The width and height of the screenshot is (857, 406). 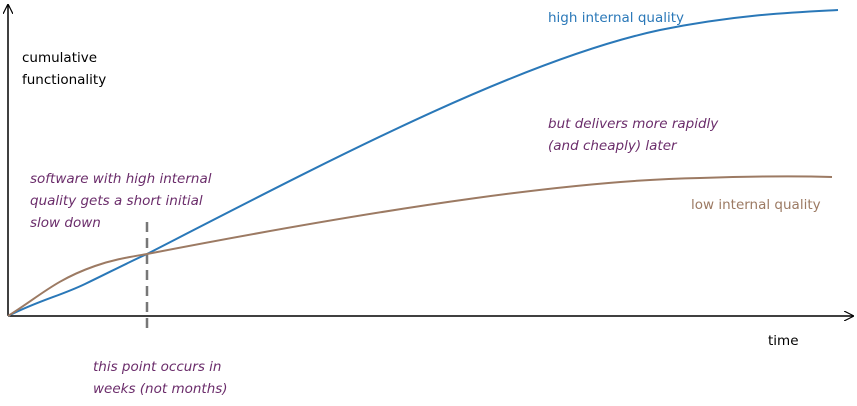 I want to click on annotation: weeks (not months), so click(x=160, y=389).